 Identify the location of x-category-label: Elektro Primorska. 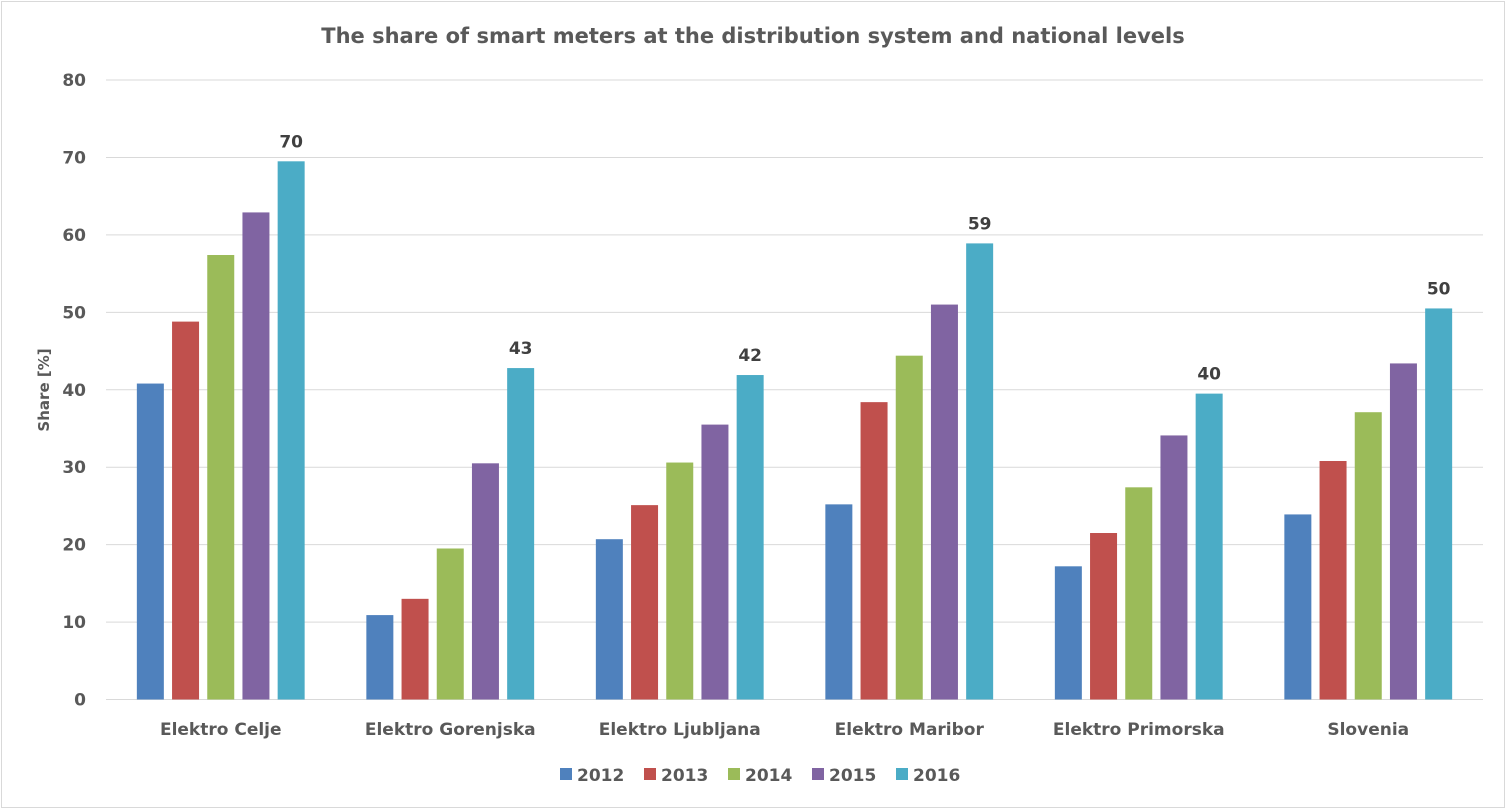
(1139, 730).